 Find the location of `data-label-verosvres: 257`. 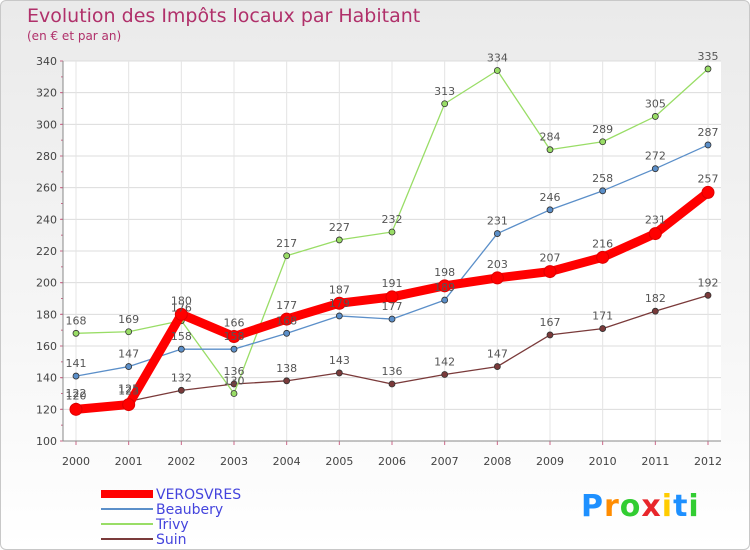

data-label-verosvres: 257 is located at coordinates (708, 178).